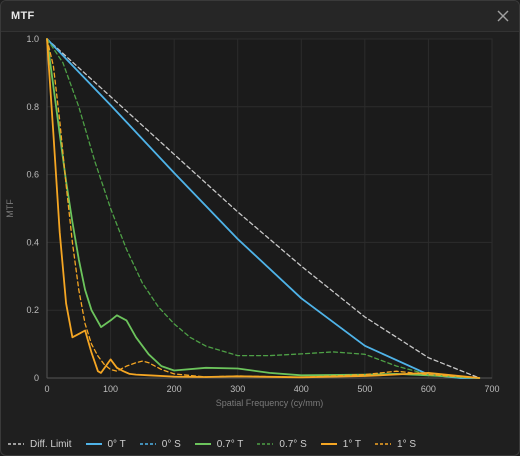 This screenshot has height=456, width=520. What do you see at coordinates (230, 444) in the screenshot?
I see `legend-label: 0.7° T` at bounding box center [230, 444].